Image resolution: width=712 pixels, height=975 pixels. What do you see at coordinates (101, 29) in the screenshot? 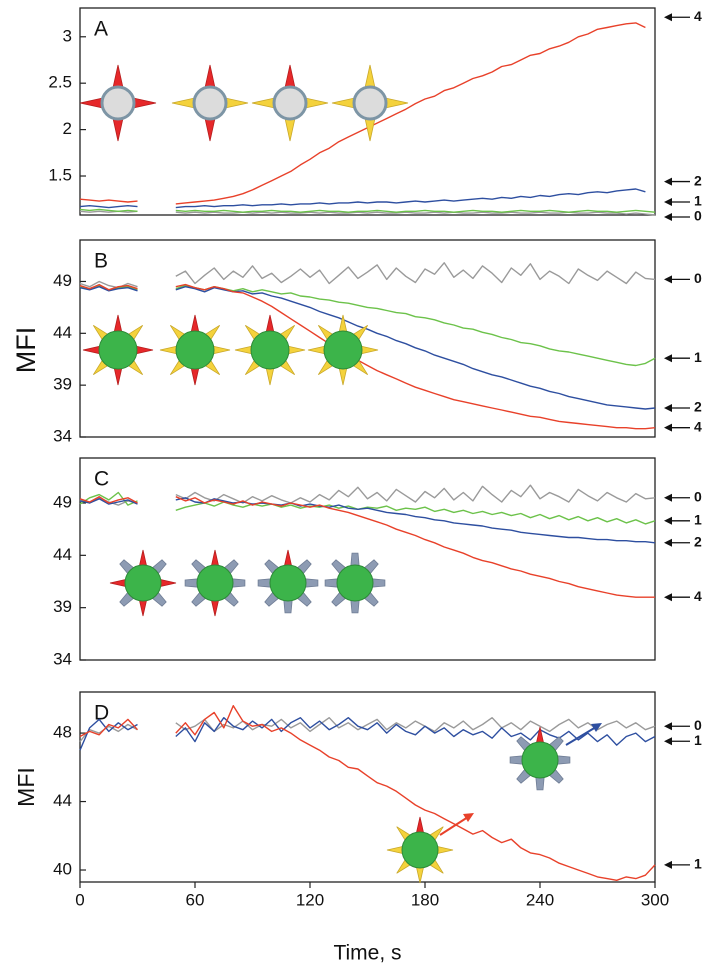
I see `panel-letter: A` at bounding box center [101, 29].